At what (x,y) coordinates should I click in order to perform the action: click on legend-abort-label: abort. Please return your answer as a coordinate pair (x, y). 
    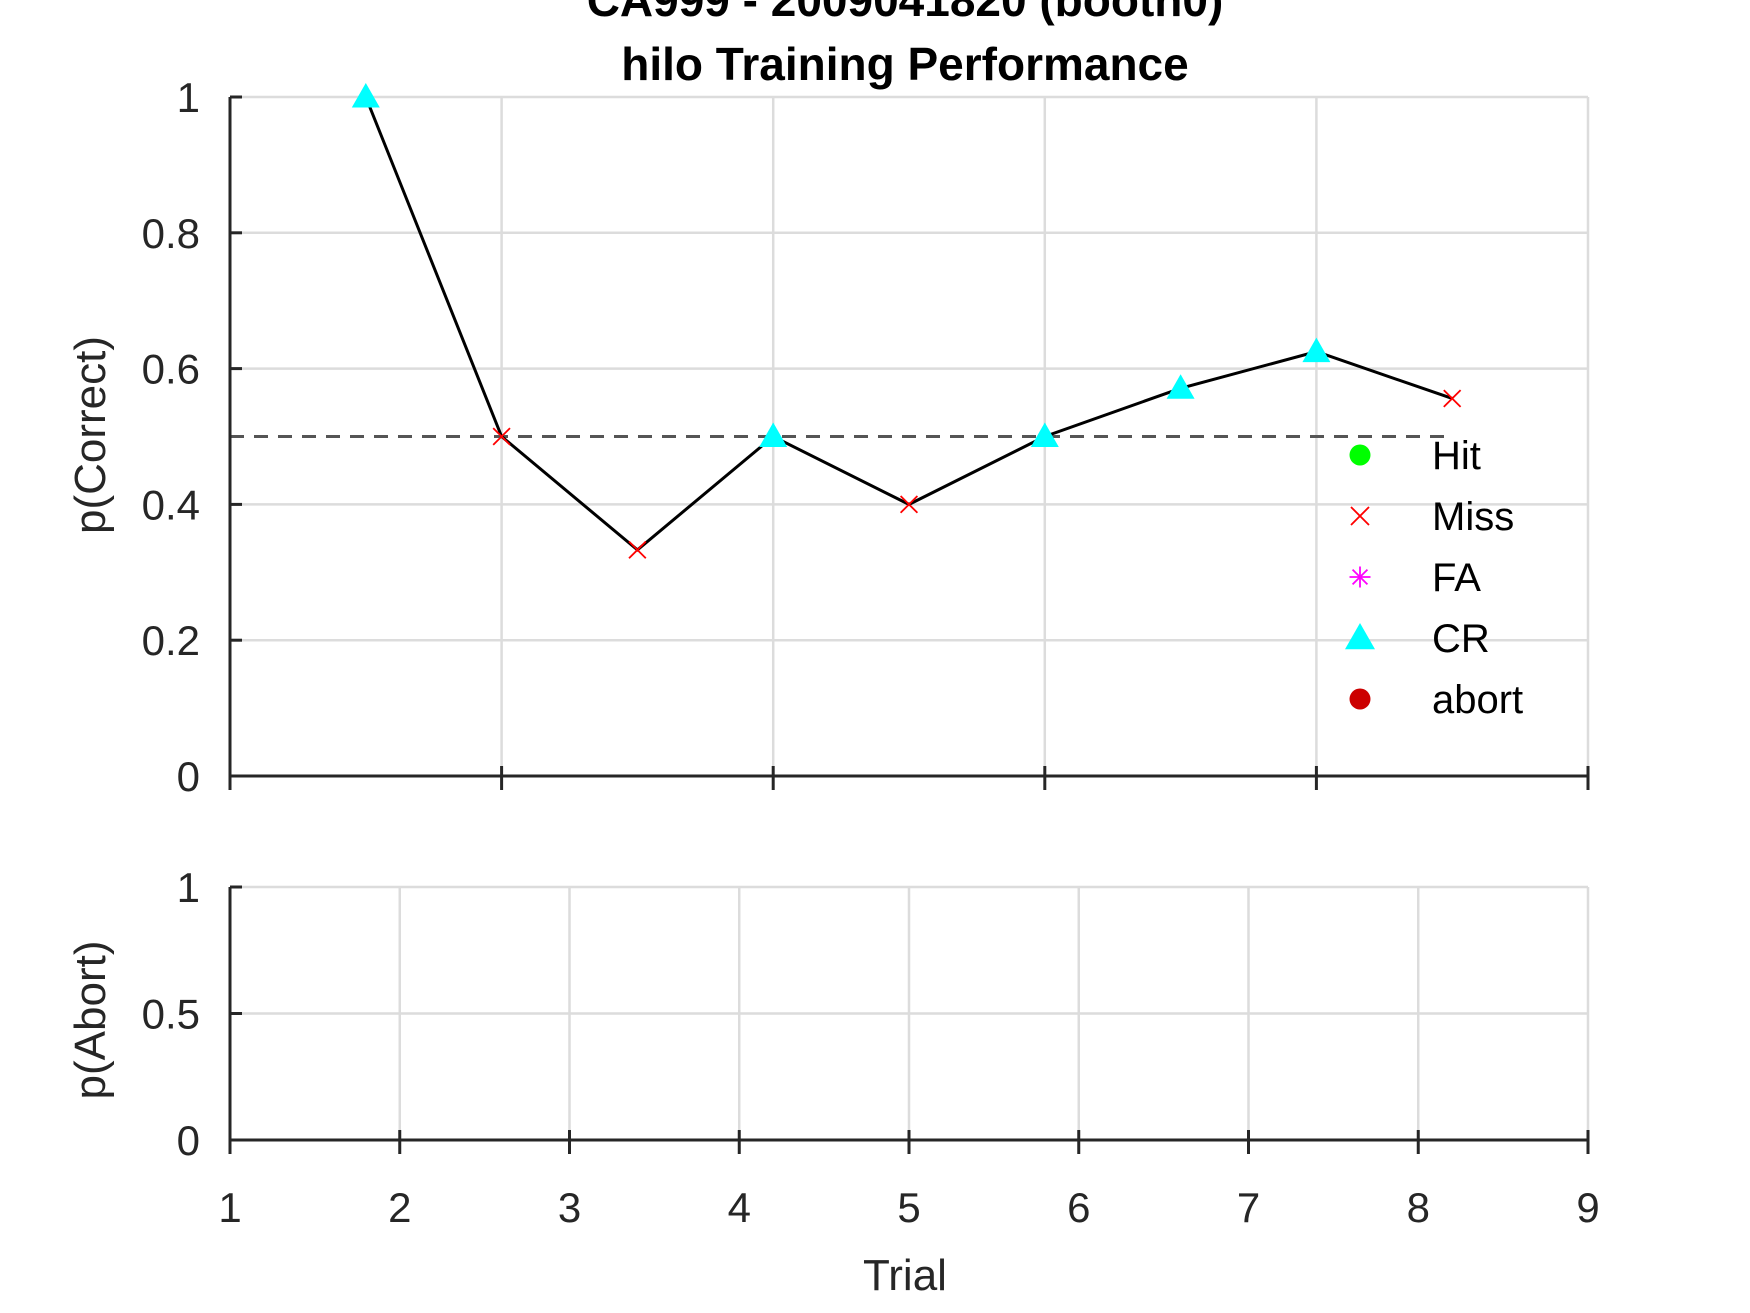
    Looking at the image, I should click on (1477, 700).